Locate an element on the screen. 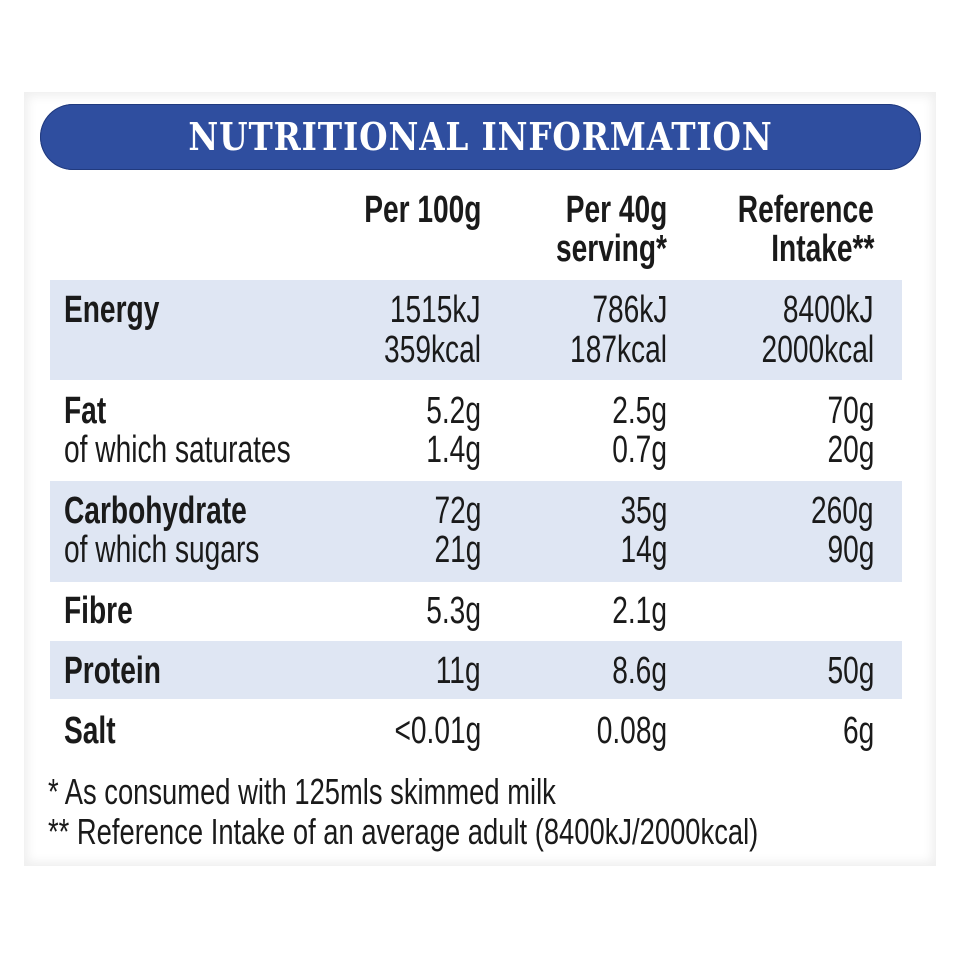 Image resolution: width=960 pixels, height=960 pixels. cell-carb-per40: 35g is located at coordinates (643, 511).